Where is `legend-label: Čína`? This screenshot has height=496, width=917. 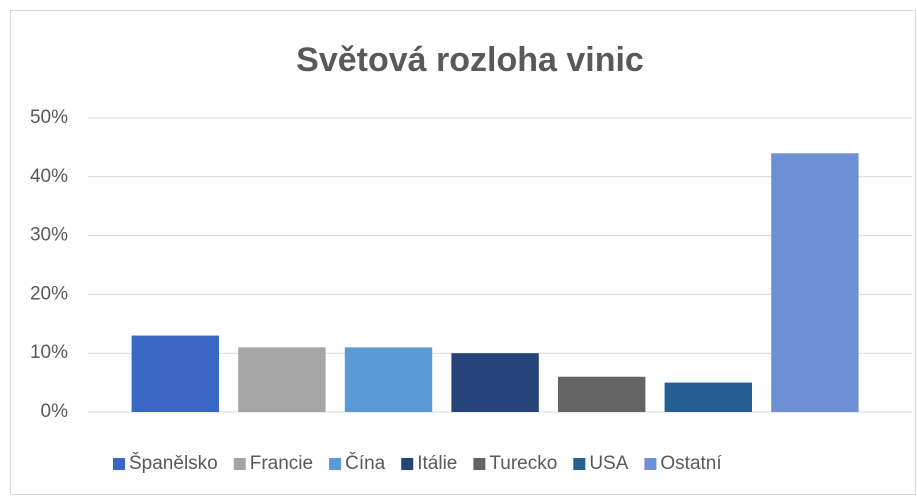
legend-label: Čína is located at coordinates (365, 463).